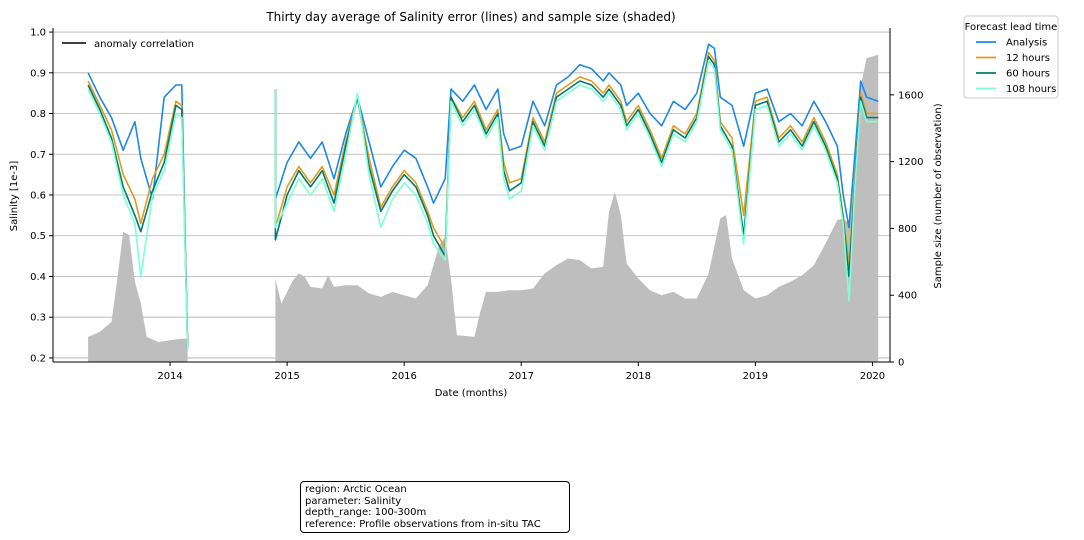 This screenshot has height=540, width=1084. I want to click on y-tick-label-6: 0.8, so click(38, 114).